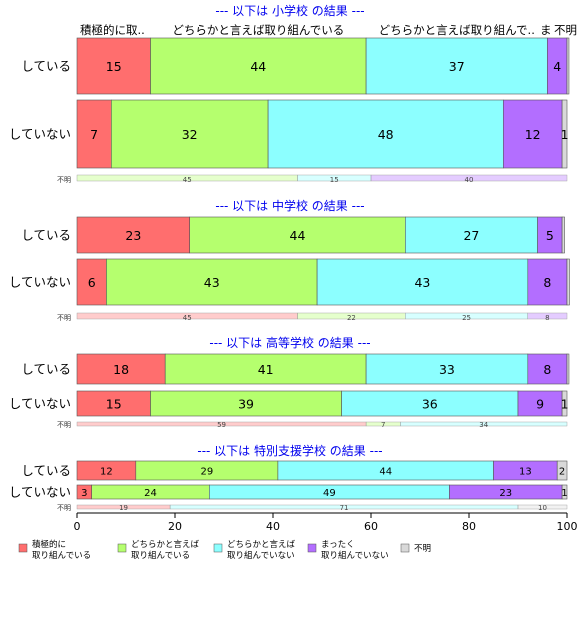  I want to click on bar-value-label: 9, so click(540, 403).